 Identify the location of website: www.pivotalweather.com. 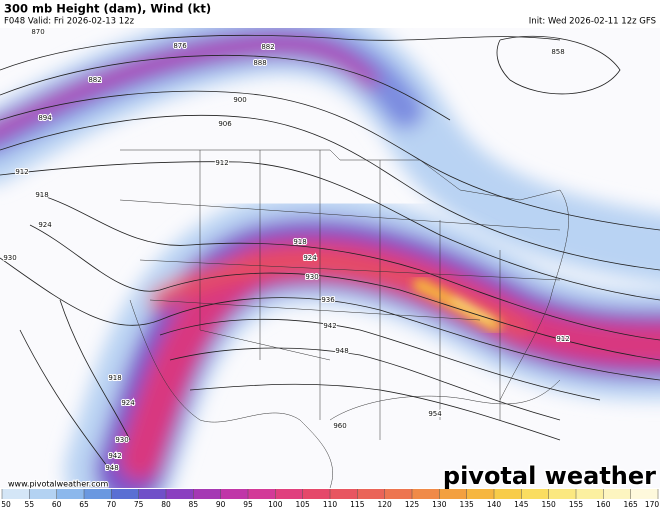
(58, 484).